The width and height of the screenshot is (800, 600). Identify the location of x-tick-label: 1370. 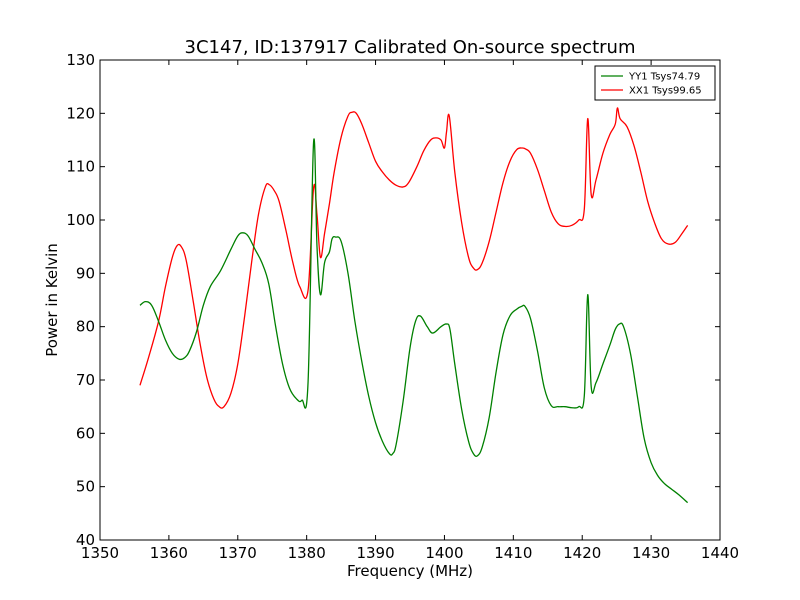
(238, 553).